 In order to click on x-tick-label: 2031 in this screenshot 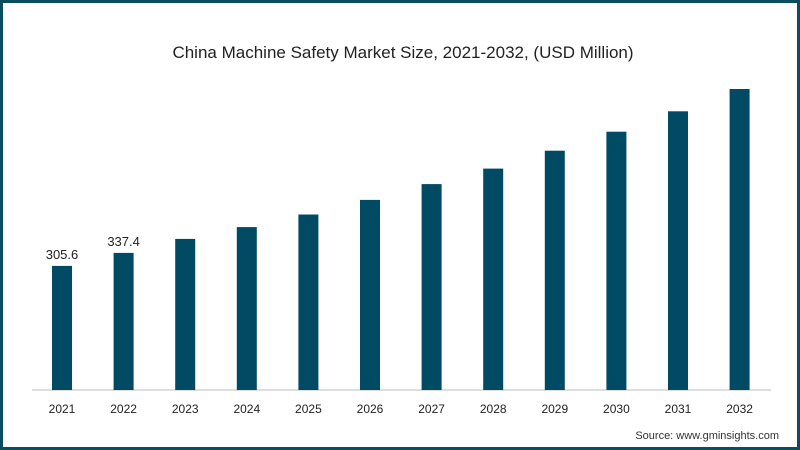, I will do `click(678, 409)`.